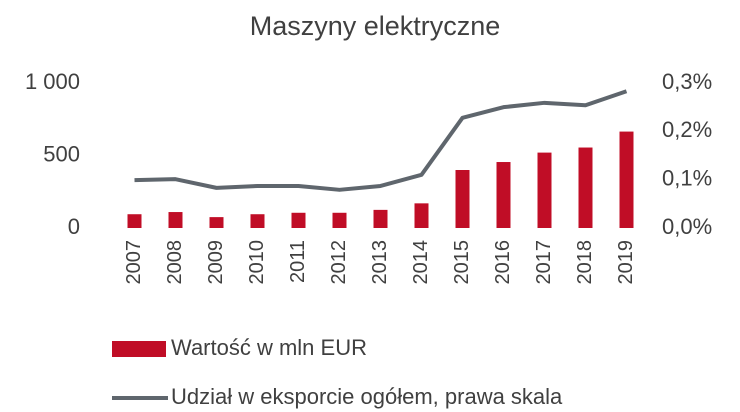  What do you see at coordinates (139, 349) in the screenshot?
I see `legend-swatch` at bounding box center [139, 349].